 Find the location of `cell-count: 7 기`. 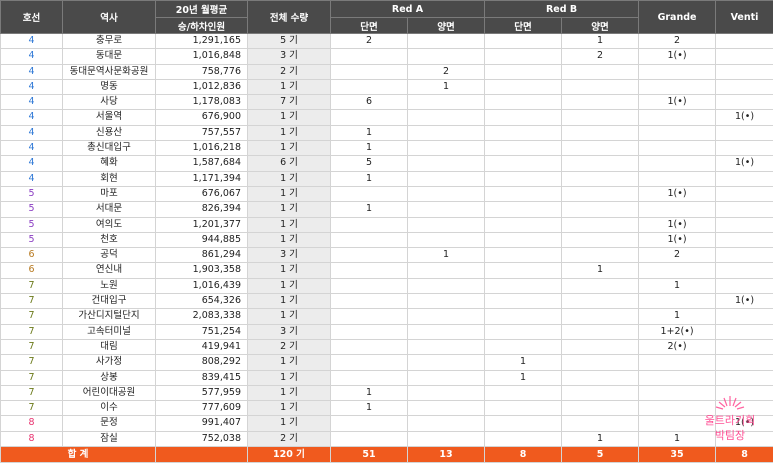

cell-count: 7 기 is located at coordinates (289, 102).